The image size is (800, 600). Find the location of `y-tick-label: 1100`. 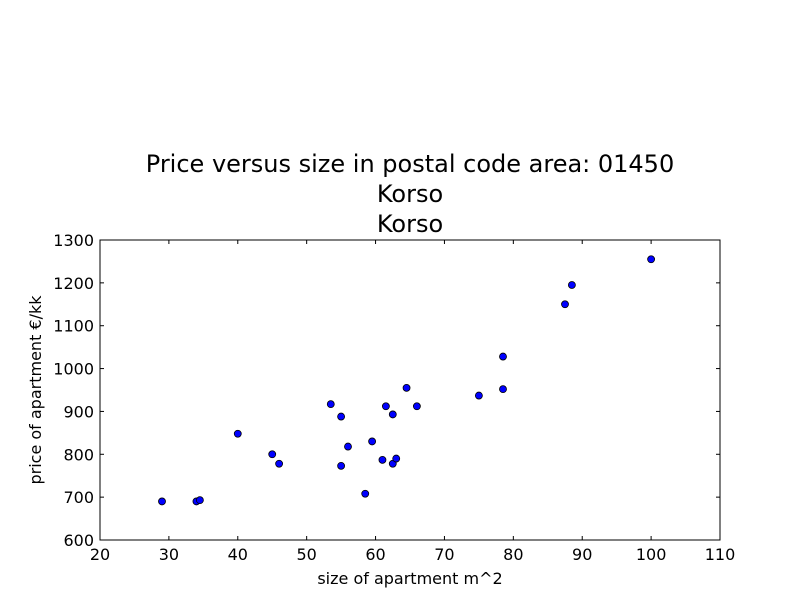

y-tick-label: 1100 is located at coordinates (73, 326).